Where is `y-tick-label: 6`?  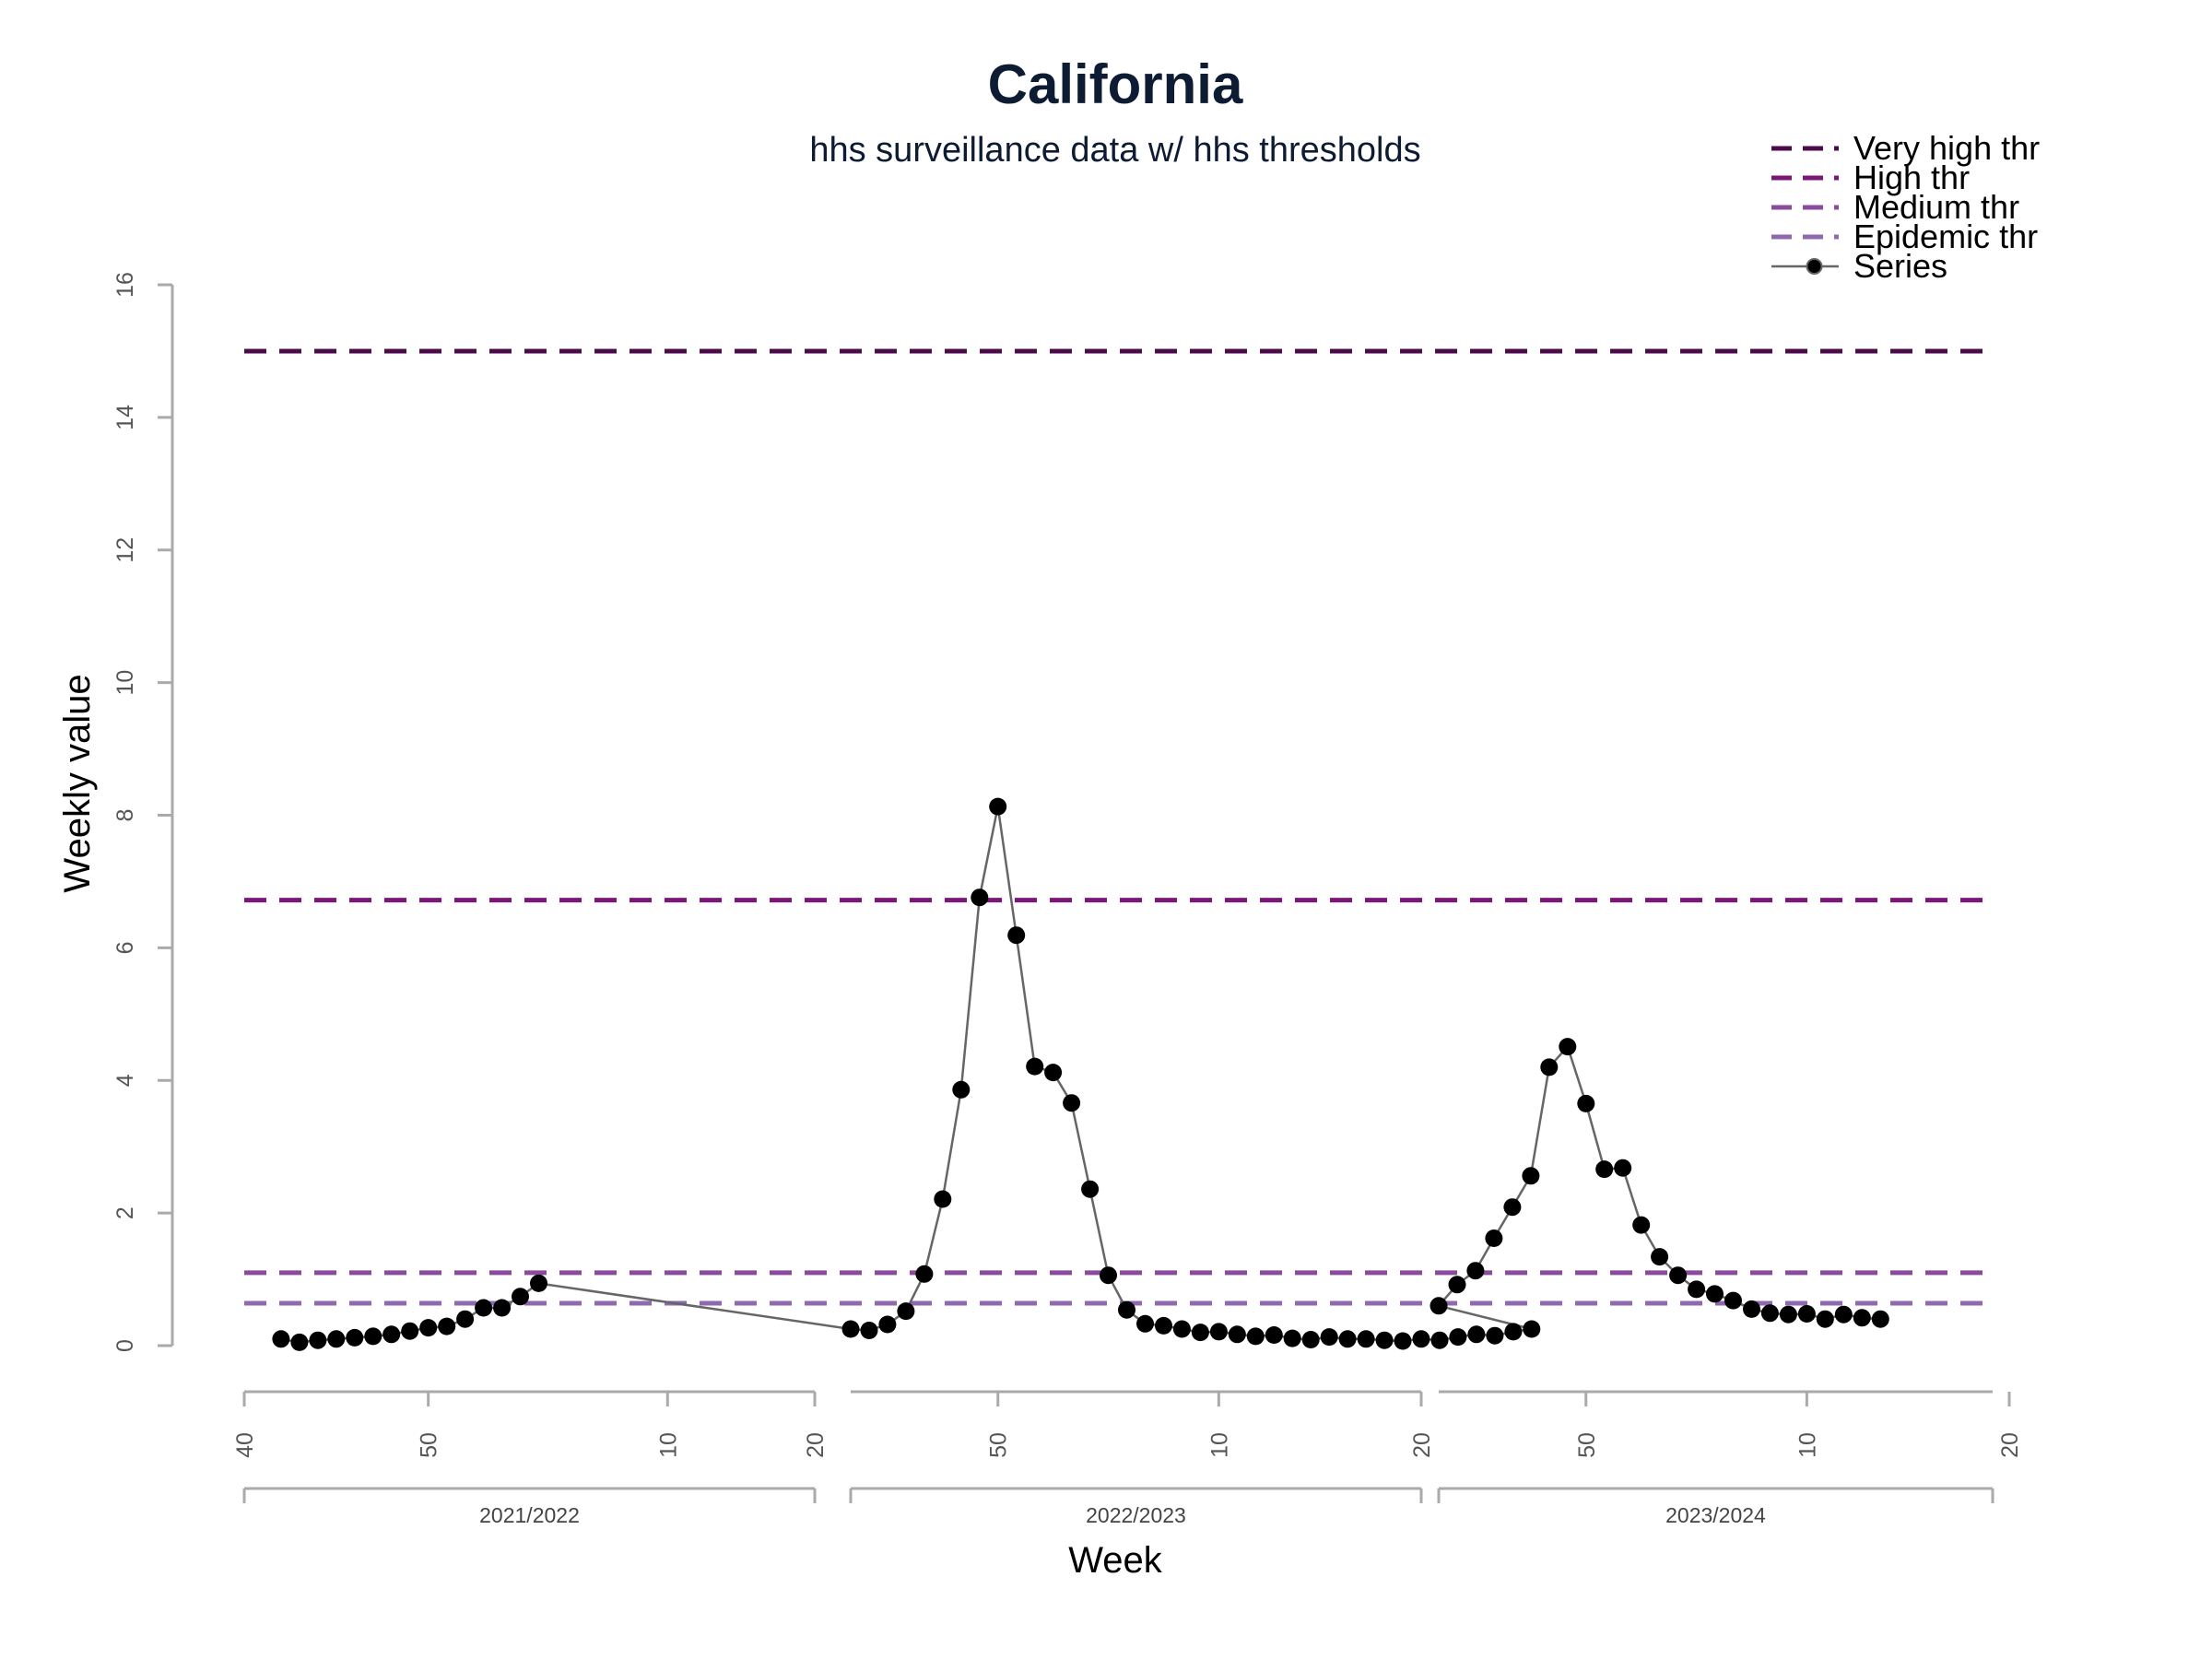 y-tick-label: 6 is located at coordinates (125, 947).